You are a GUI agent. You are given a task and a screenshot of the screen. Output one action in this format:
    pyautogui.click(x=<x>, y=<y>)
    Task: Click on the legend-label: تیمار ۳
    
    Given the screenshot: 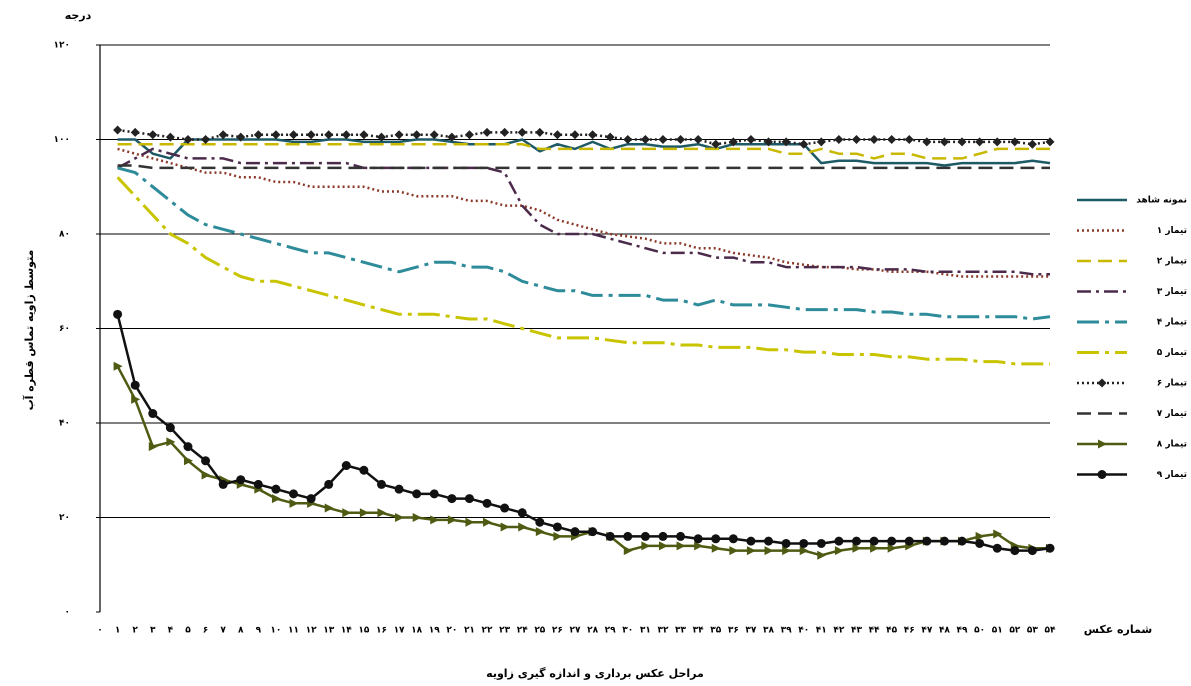 What is the action you would take?
    pyautogui.click(x=1172, y=292)
    